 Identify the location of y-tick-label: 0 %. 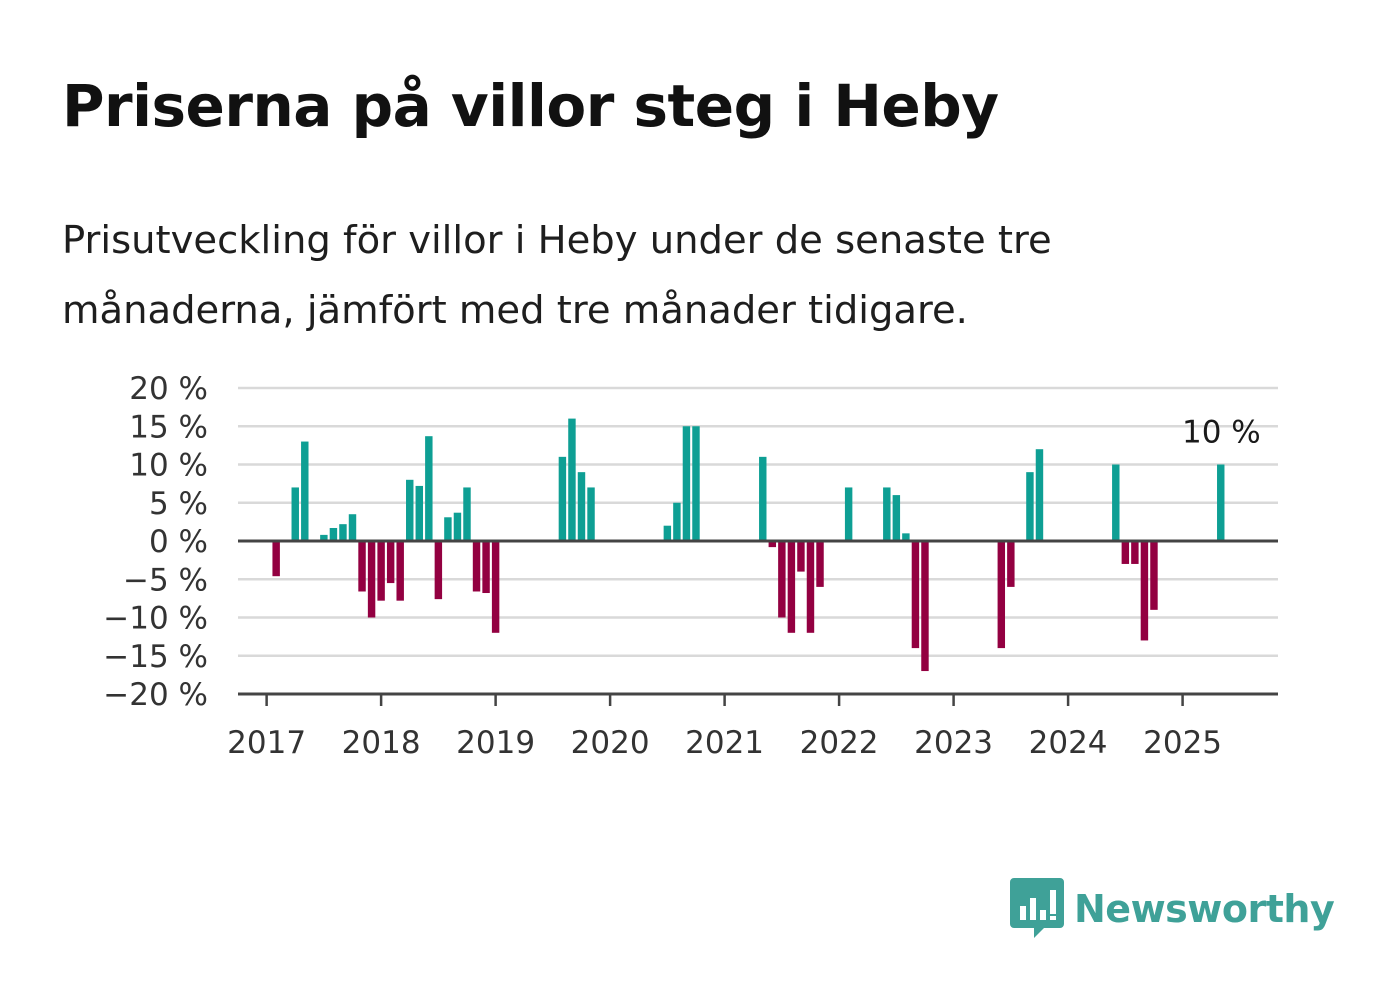
(178, 542).